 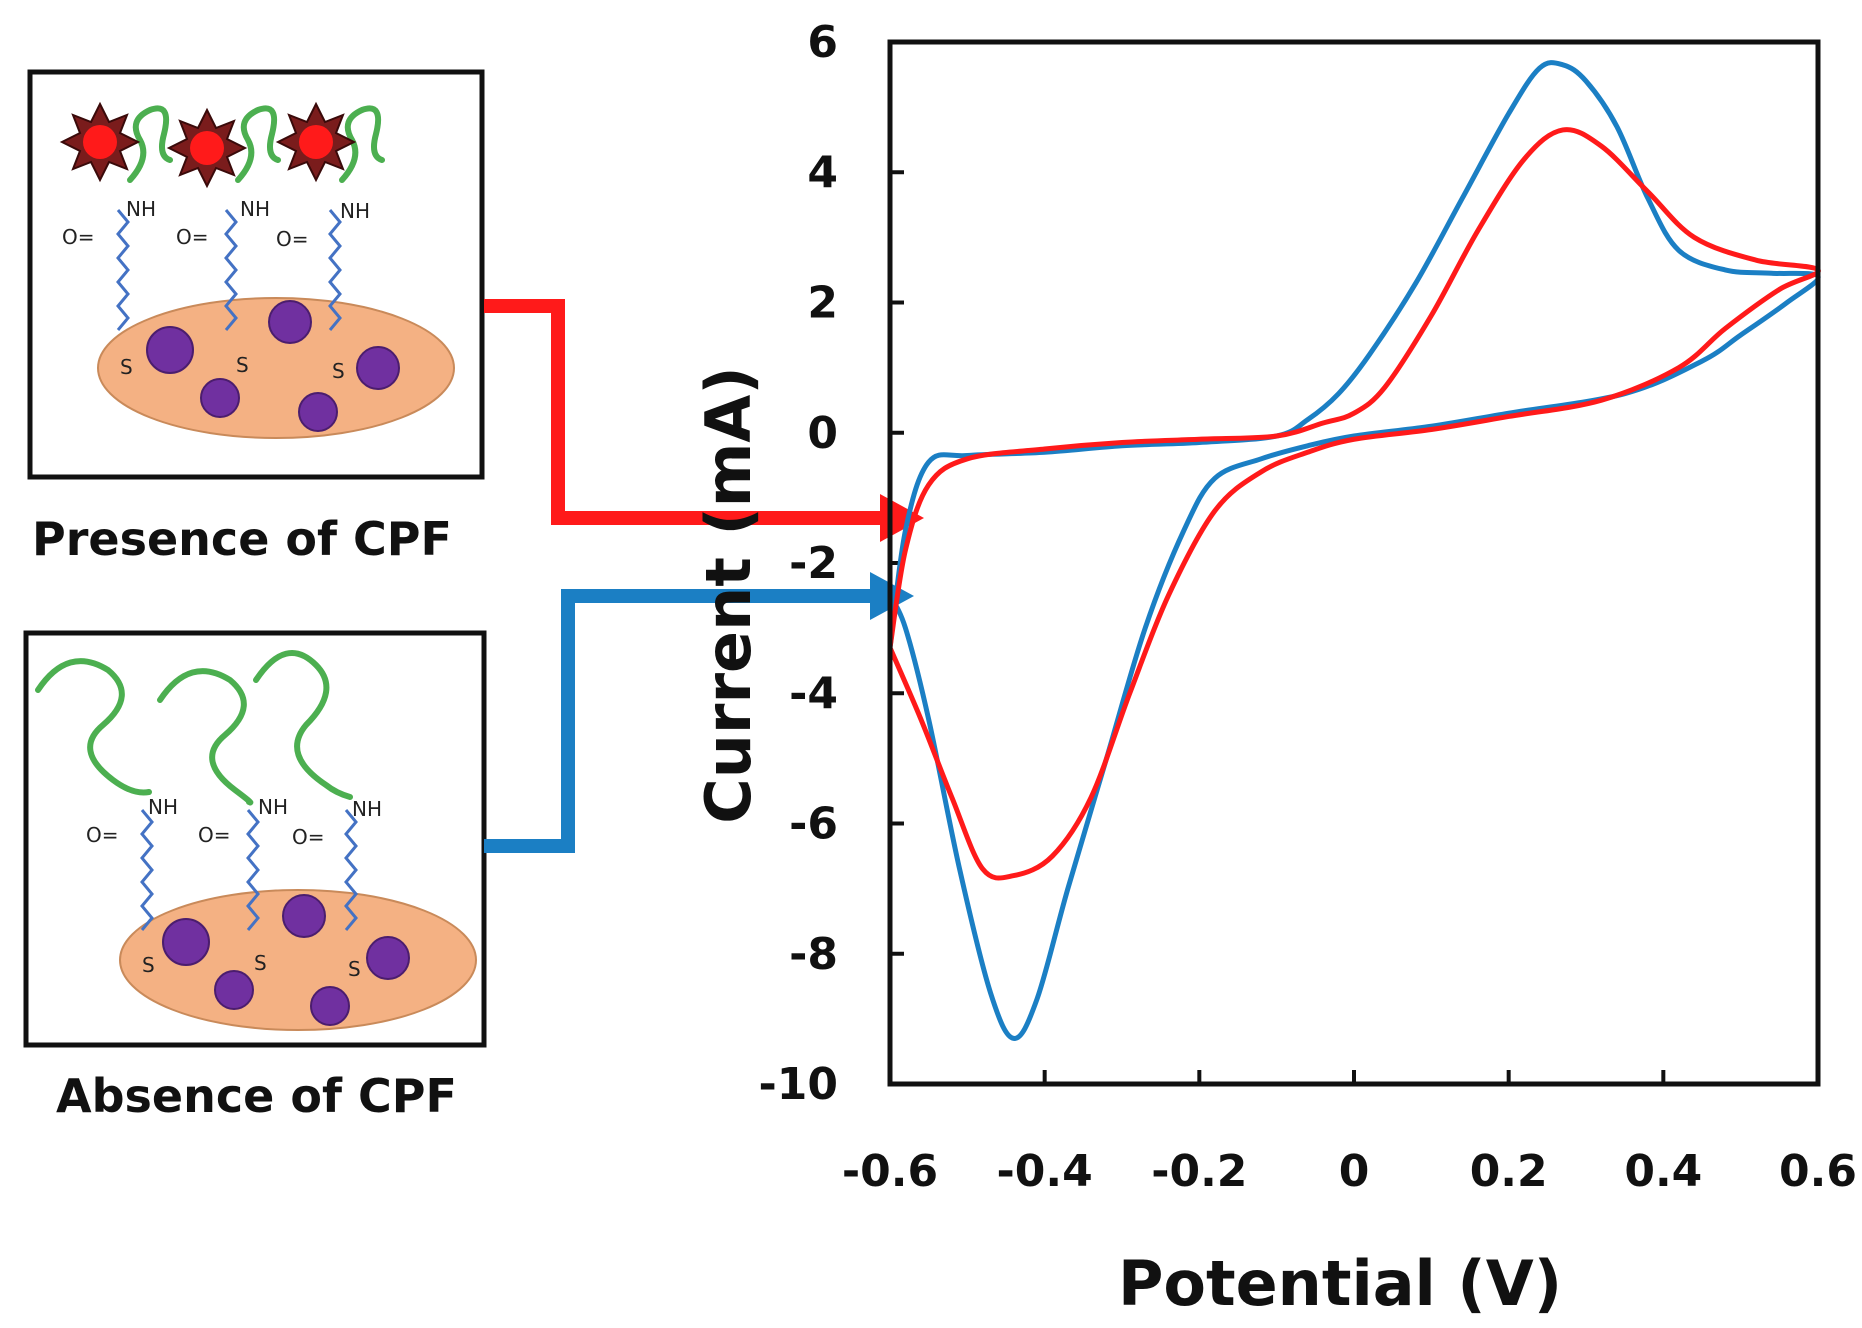 What do you see at coordinates (273, 366) in the screenshot?
I see `presence-clusters` at bounding box center [273, 366].